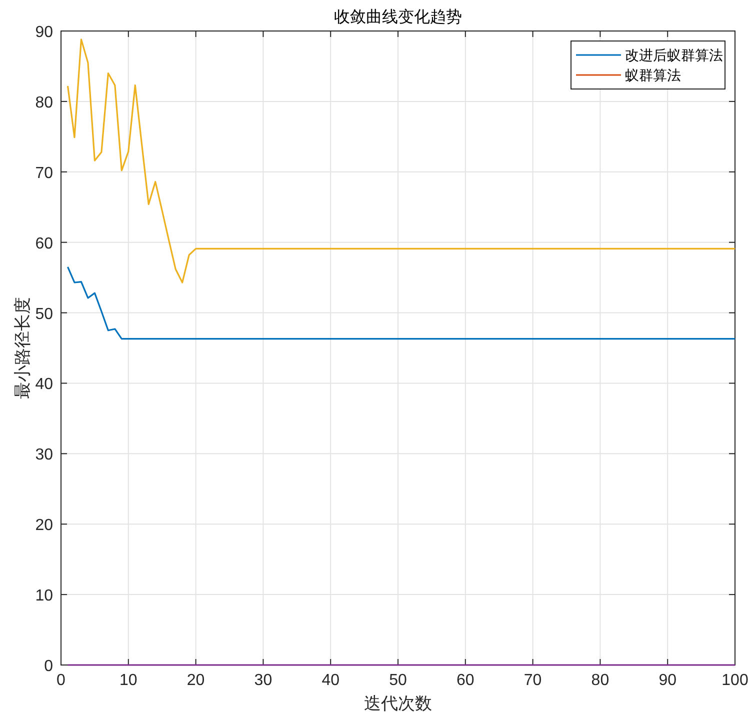  Describe the element at coordinates (44, 385) in the screenshot. I see `y-tick-label: 40` at that location.